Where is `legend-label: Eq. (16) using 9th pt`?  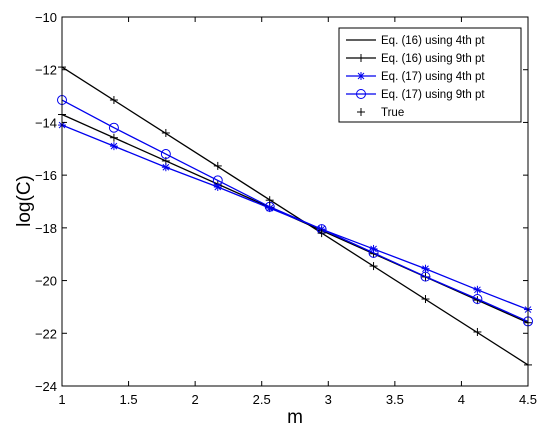
legend-label: Eq. (16) using 9th pt is located at coordinates (433, 59).